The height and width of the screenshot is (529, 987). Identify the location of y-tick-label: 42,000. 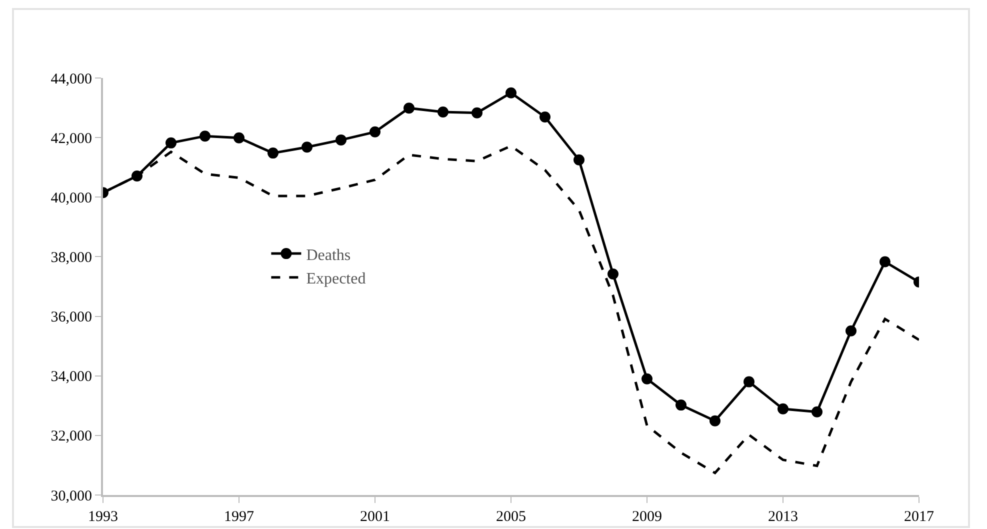
(71, 138).